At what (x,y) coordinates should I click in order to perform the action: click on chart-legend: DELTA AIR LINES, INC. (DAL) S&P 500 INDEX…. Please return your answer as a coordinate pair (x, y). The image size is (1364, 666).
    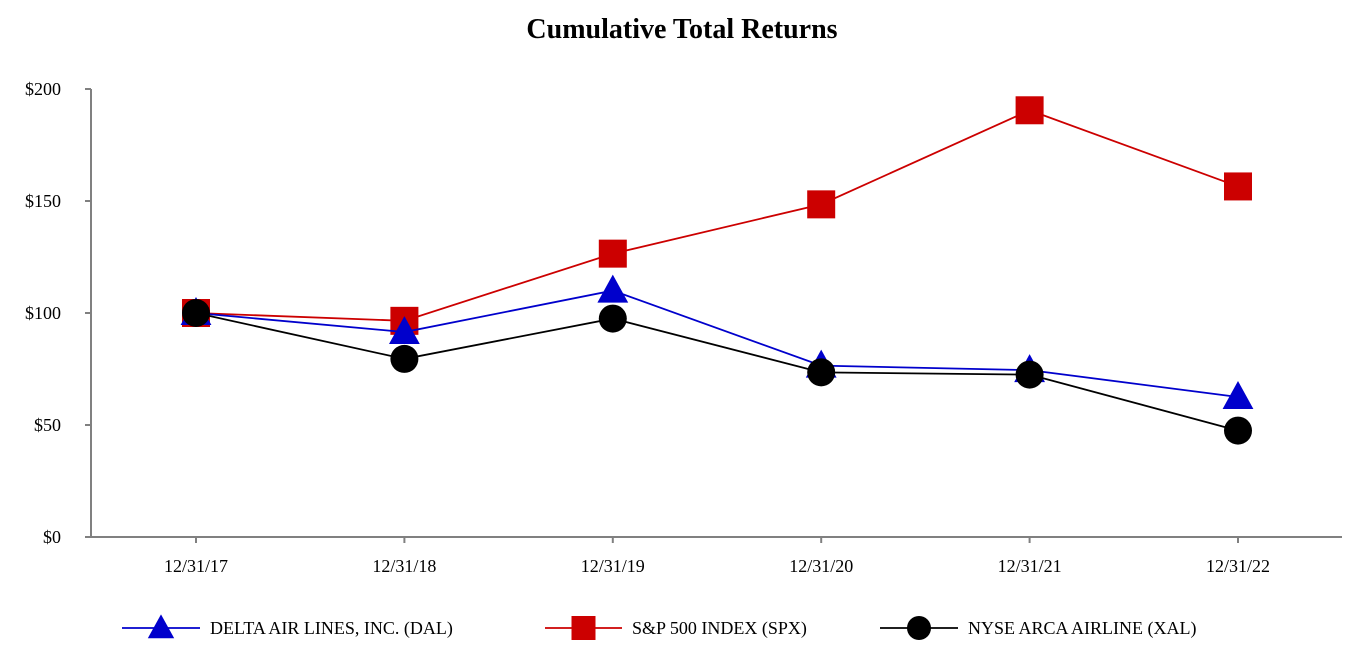
    Looking at the image, I should click on (659, 627).